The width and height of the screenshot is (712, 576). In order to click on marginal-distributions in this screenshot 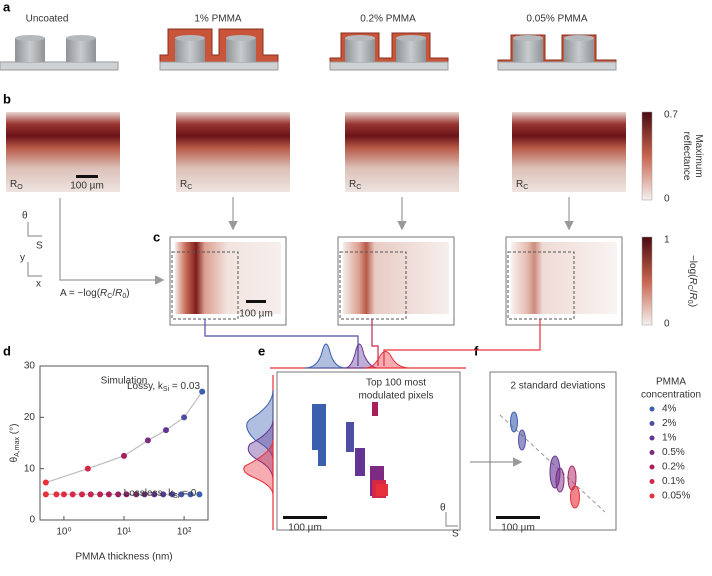, I will do `click(354, 436)`.